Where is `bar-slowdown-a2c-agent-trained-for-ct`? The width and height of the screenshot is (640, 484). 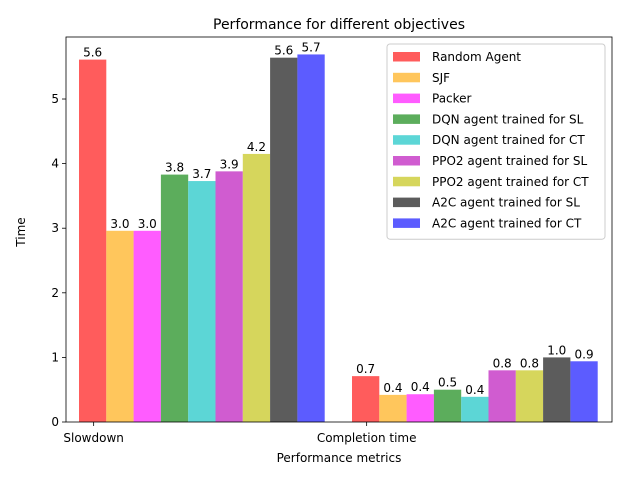
bar-slowdown-a2c-agent-trained-for-ct is located at coordinates (311, 238).